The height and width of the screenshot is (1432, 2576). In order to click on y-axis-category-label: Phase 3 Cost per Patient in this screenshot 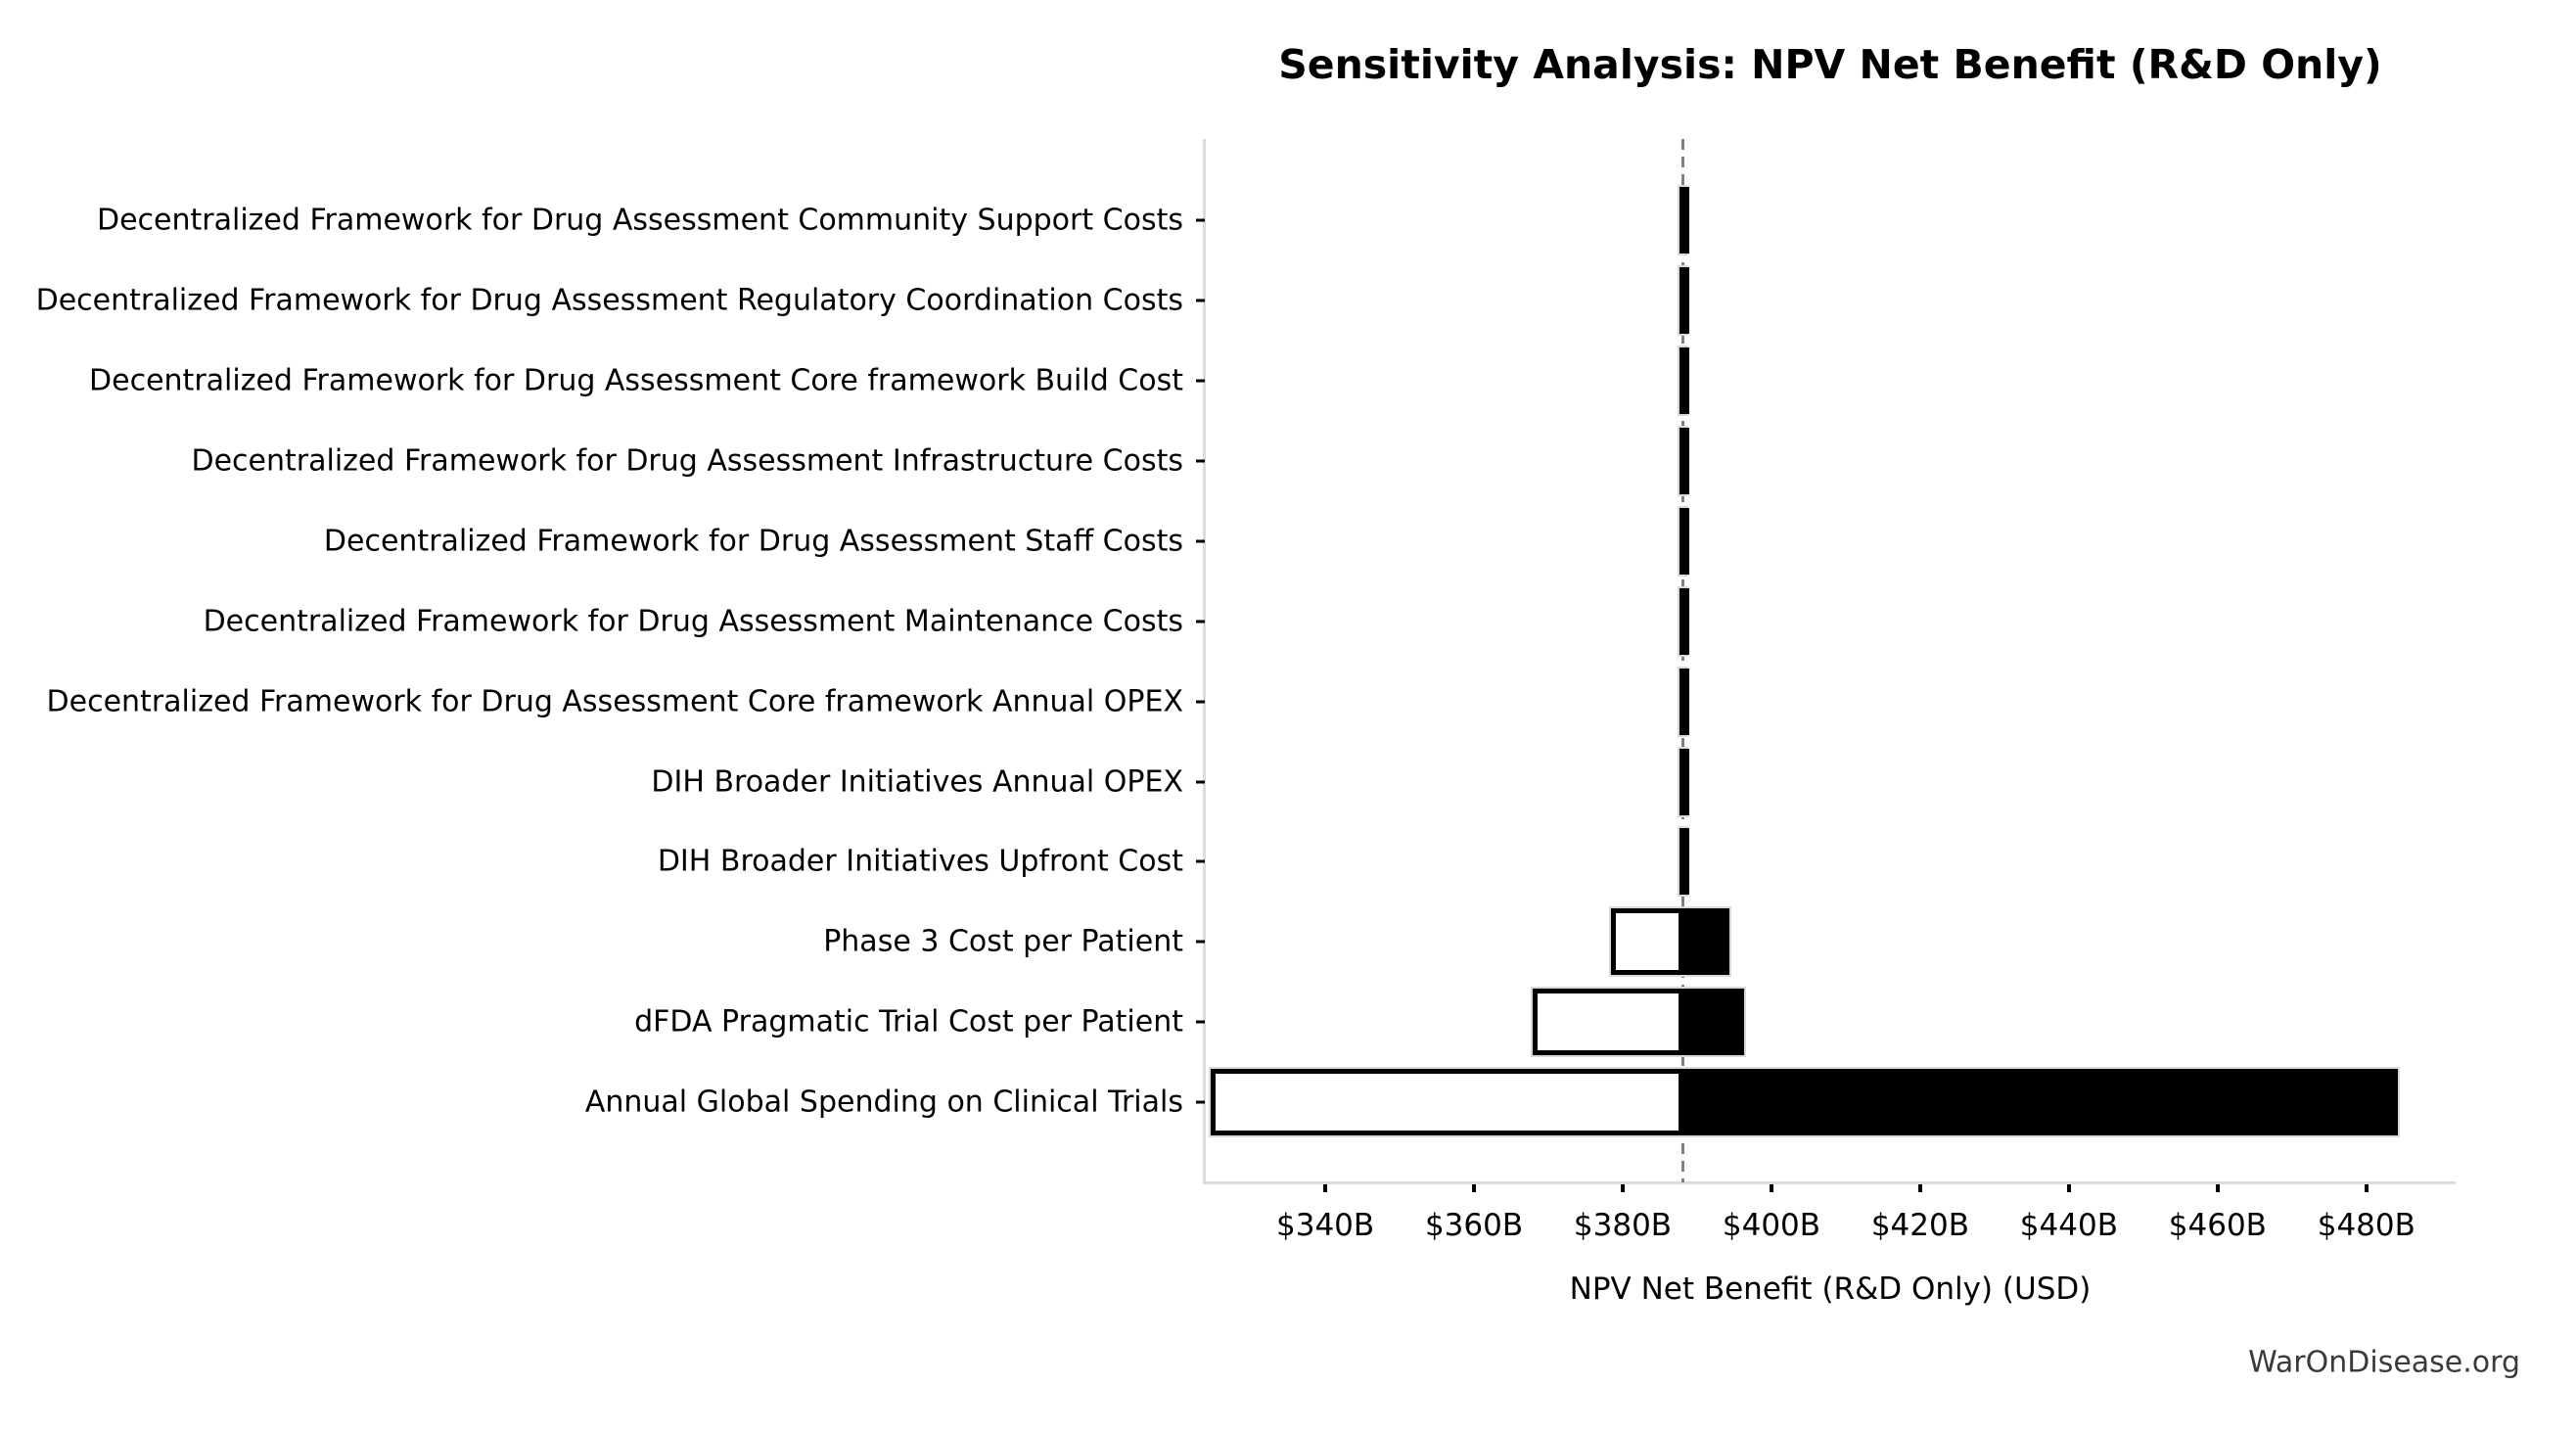, I will do `click(1003, 941)`.